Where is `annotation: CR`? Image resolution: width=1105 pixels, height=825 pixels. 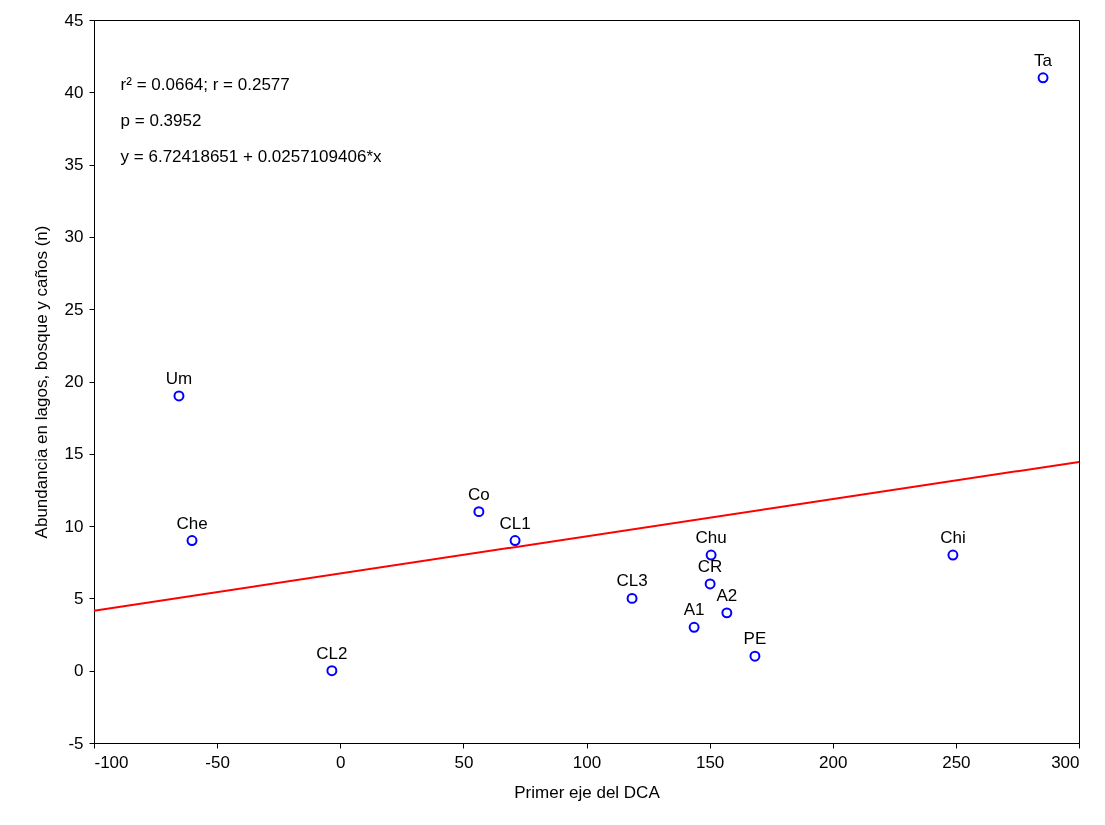 annotation: CR is located at coordinates (710, 566).